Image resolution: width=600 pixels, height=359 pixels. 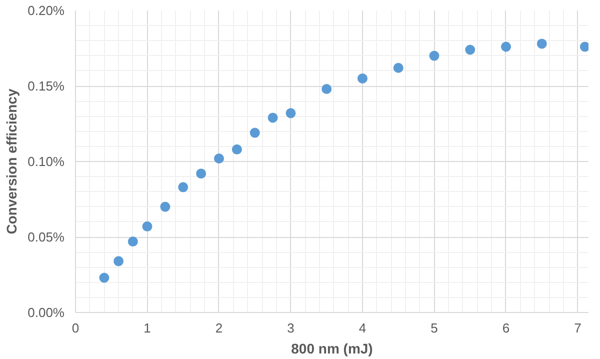 What do you see at coordinates (219, 328) in the screenshot?
I see `x-tick-label: 2` at bounding box center [219, 328].